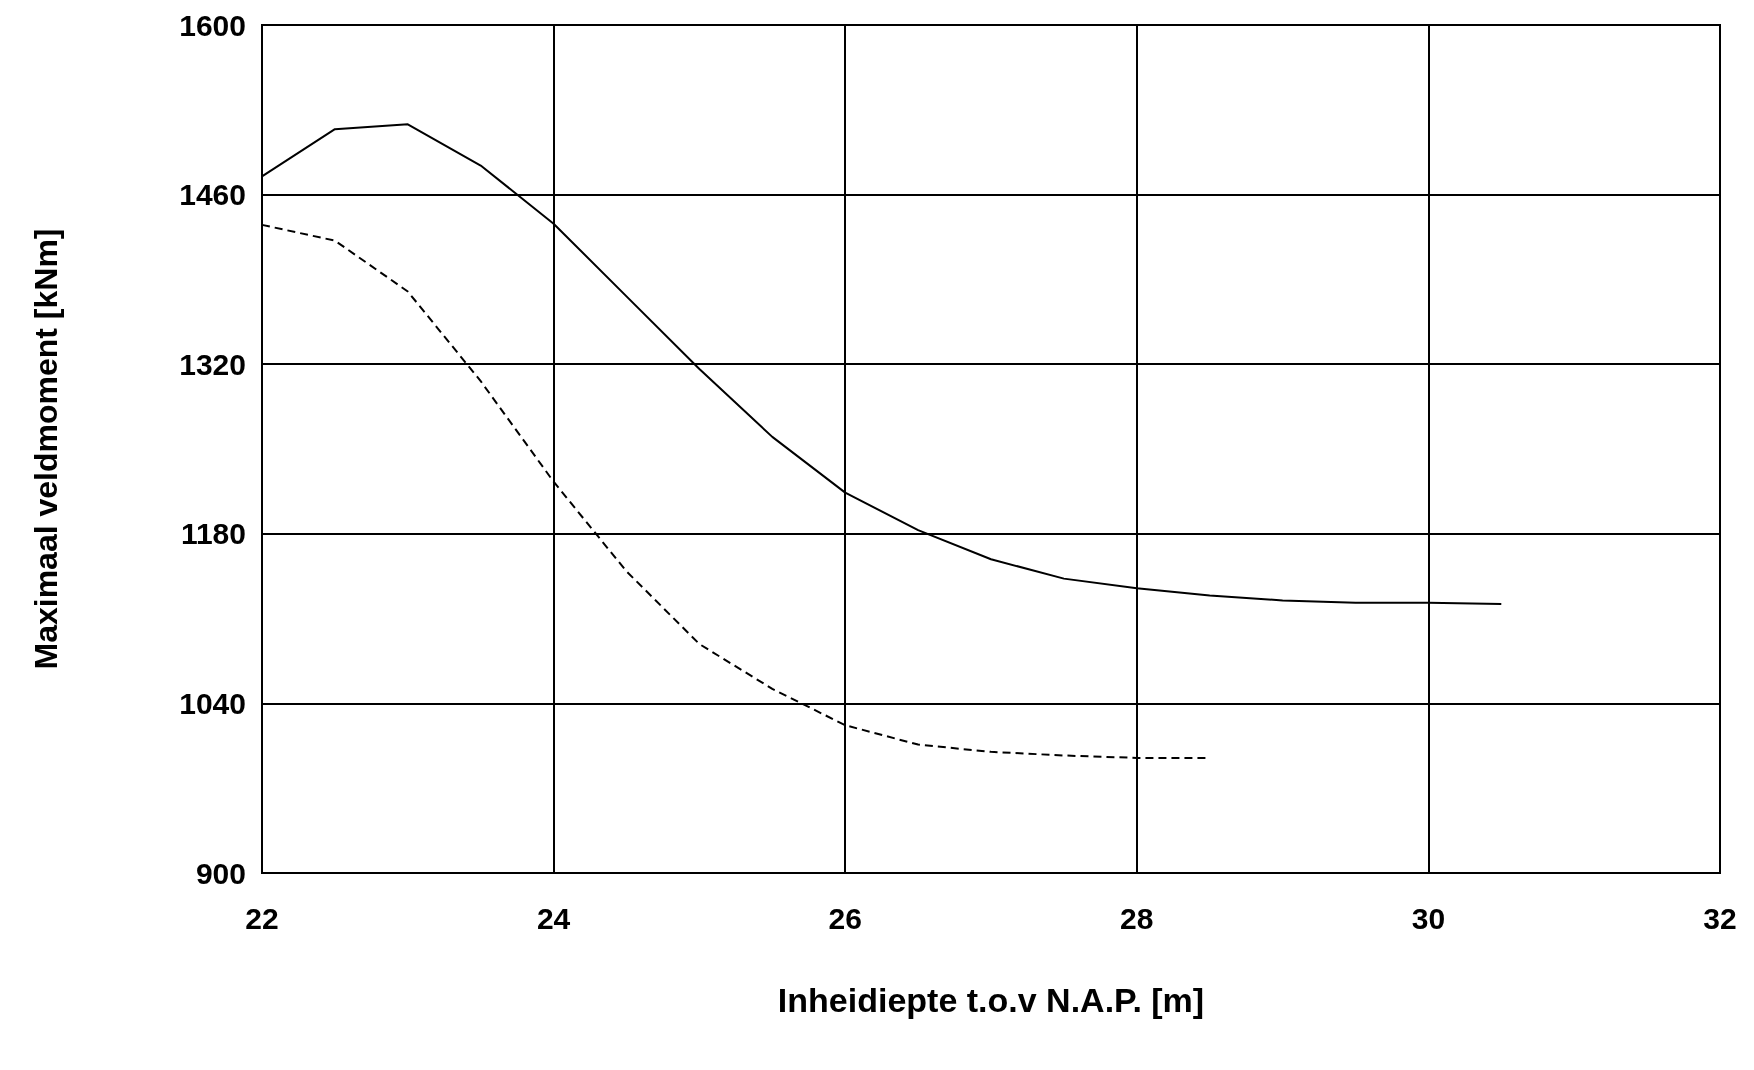 The image size is (1754, 1070). Describe the element at coordinates (262, 918) in the screenshot. I see `x-tick-label: 22` at that location.